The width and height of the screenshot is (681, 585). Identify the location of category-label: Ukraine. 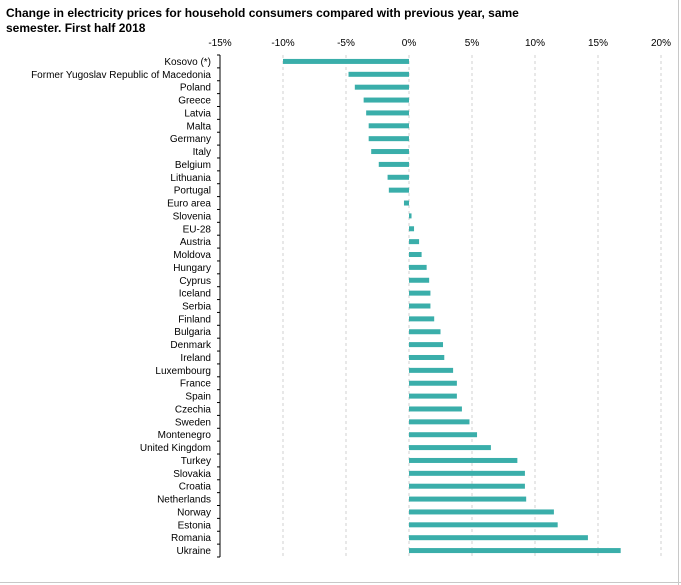
(194, 551).